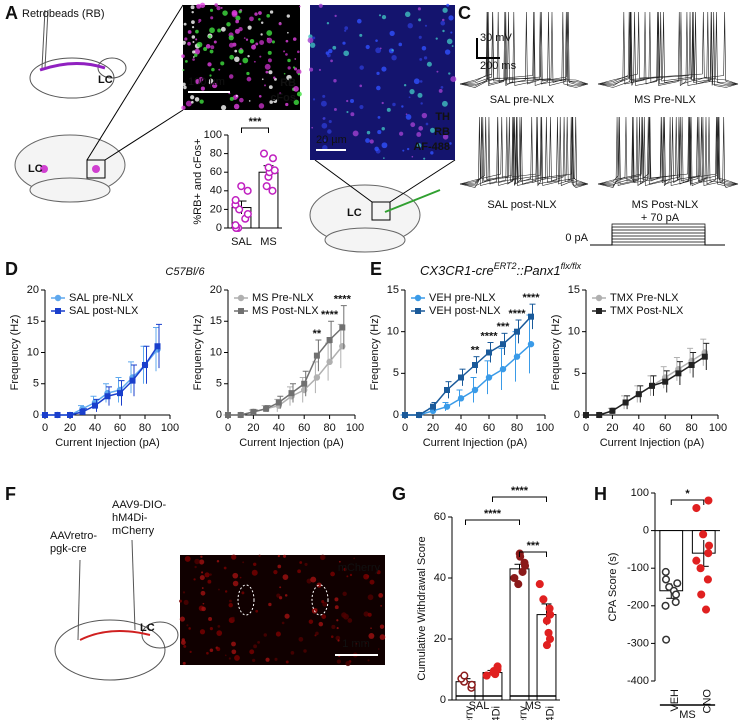 Image resolution: width=745 pixels, height=720 pixels. What do you see at coordinates (216, 191) in the screenshot?
I see `y-tick-label: 40` at bounding box center [216, 191].